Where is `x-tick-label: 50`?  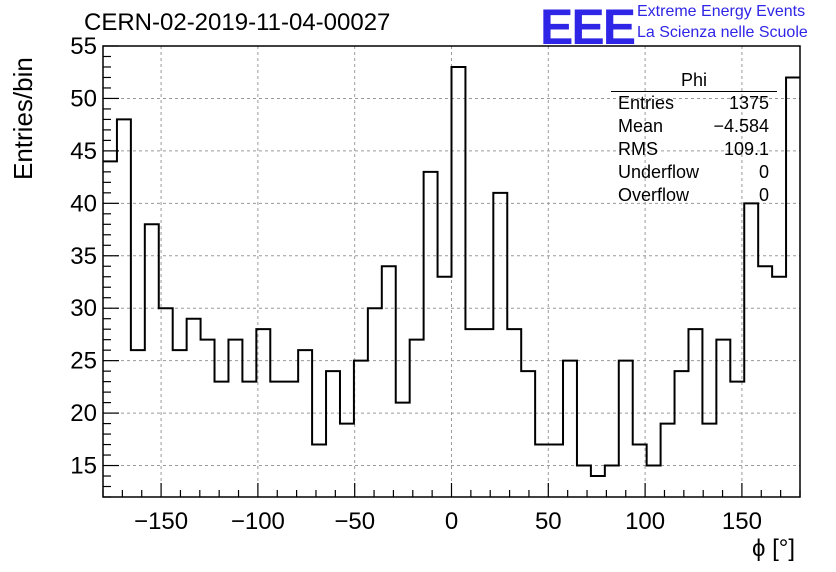
x-tick-label: 50 is located at coordinates (548, 521).